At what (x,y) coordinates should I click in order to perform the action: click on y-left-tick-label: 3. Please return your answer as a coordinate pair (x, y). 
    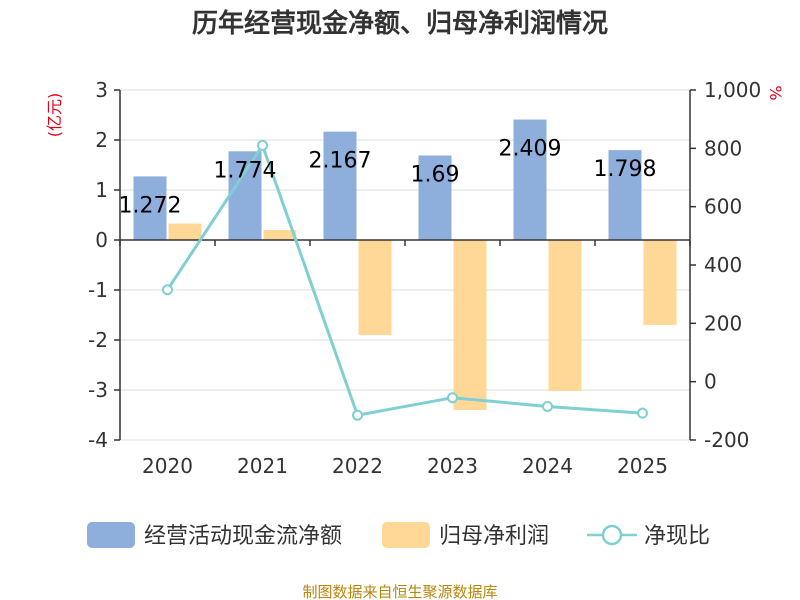
    Looking at the image, I should click on (101, 90).